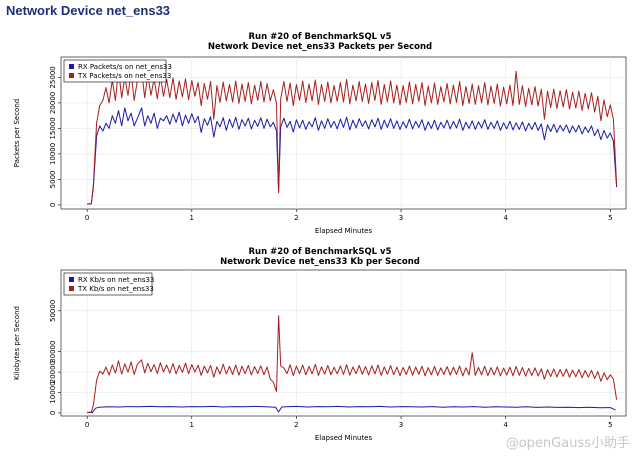 This screenshot has width=640, height=457. Describe the element at coordinates (17, 343) in the screenshot. I see `y-axis-label: Kilobytes per Second` at that location.